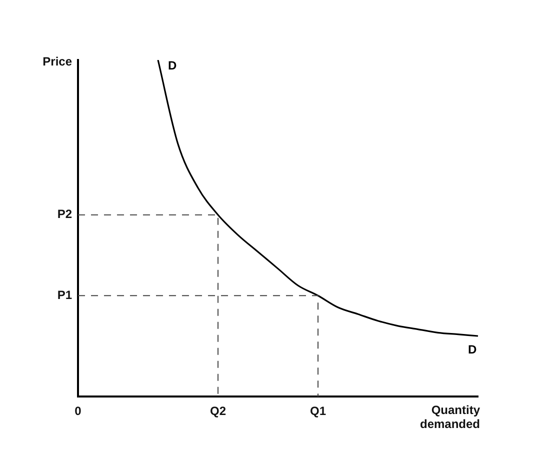  Describe the element at coordinates (64, 295) in the screenshot. I see `text: P1` at that location.